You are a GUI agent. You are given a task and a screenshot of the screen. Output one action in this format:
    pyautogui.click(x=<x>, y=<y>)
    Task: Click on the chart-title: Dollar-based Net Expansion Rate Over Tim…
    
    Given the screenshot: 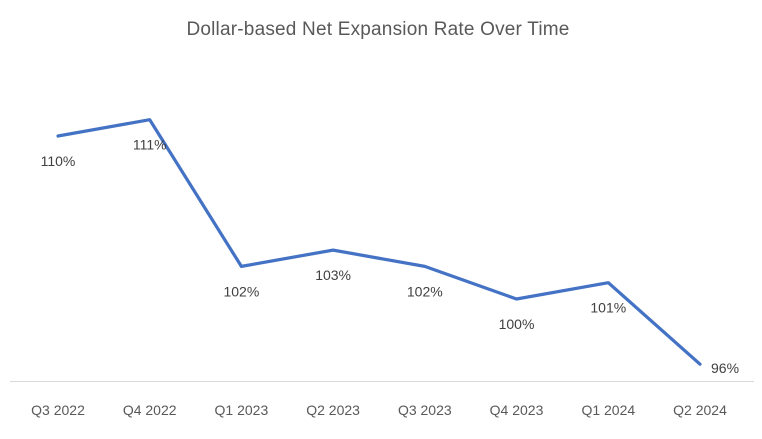 What is the action you would take?
    pyautogui.click(x=377, y=29)
    